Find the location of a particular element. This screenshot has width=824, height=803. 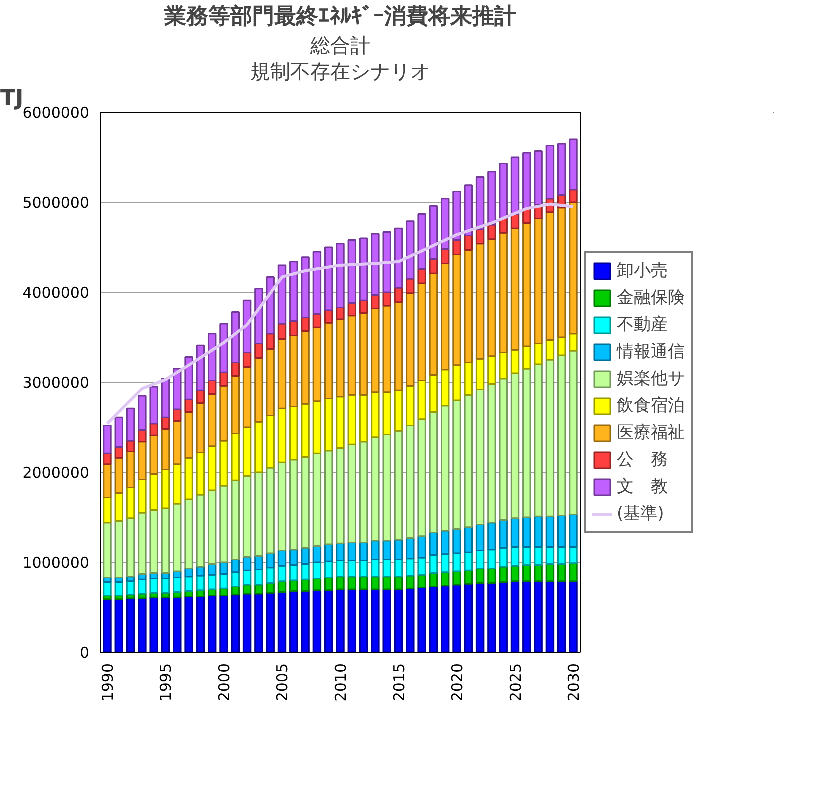

x-tick-label: 2020 is located at coordinates (457, 682).